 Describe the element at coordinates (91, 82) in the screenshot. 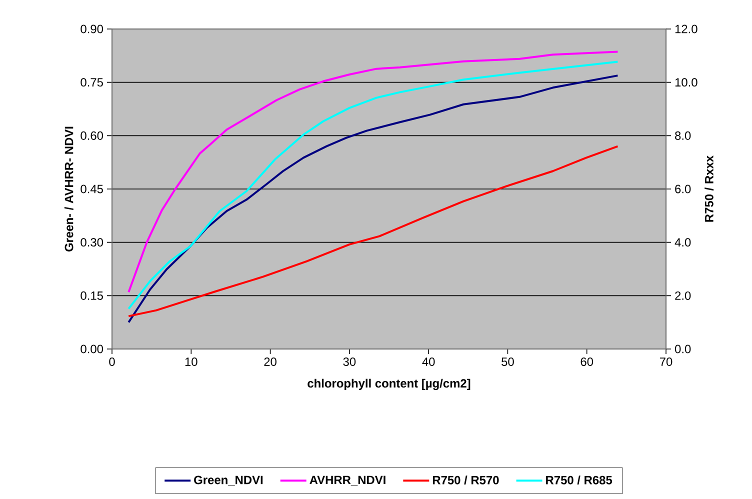

I see `y-tick-label: 0.75` at that location.